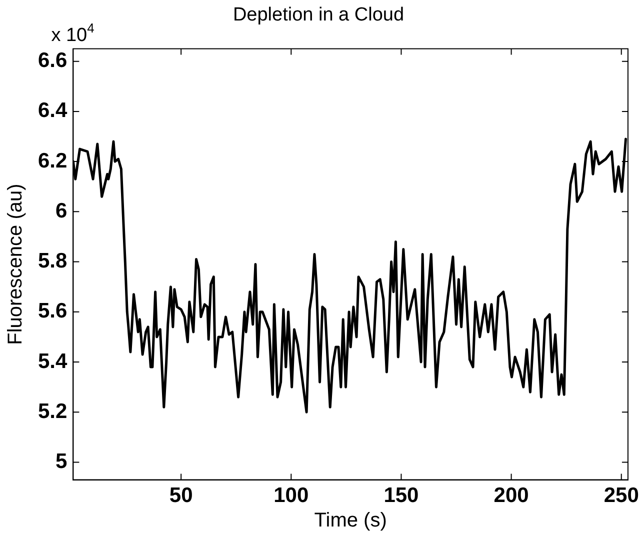 Image resolution: width=643 pixels, height=535 pixels. Describe the element at coordinates (53, 361) in the screenshot. I see `y-tick-label: 5.4` at that location.